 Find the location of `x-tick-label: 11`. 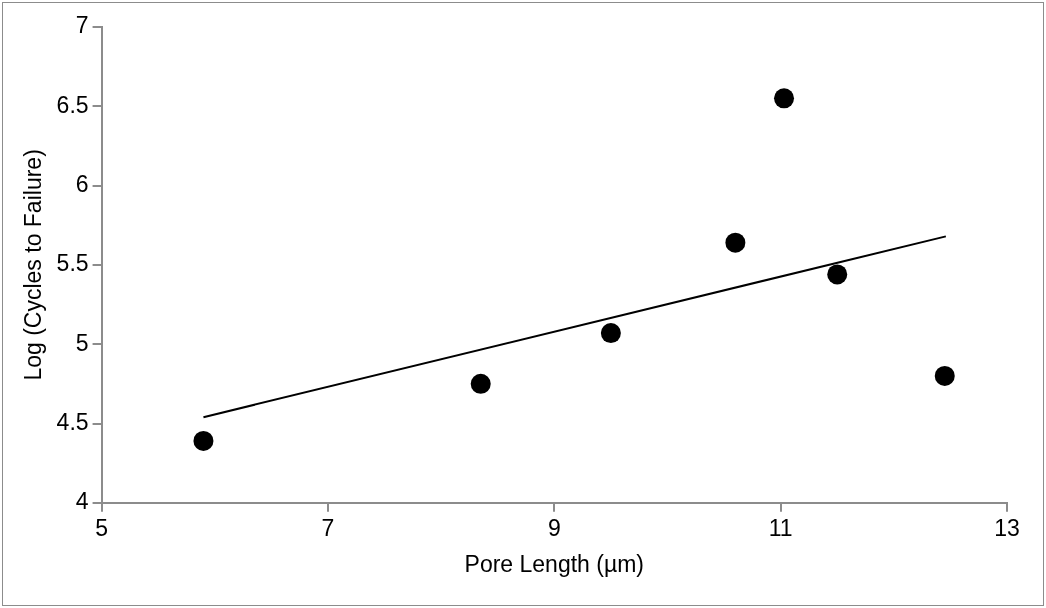

x-tick-label: 11 is located at coordinates (780, 527).